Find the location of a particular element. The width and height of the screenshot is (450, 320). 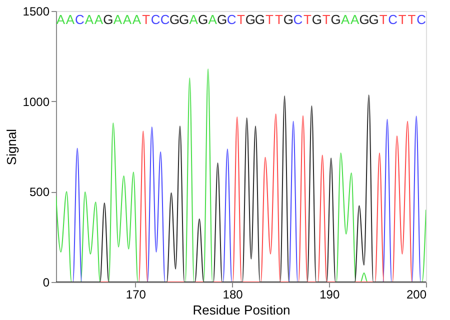

y-tick-label: 0 is located at coordinates (46, 283).